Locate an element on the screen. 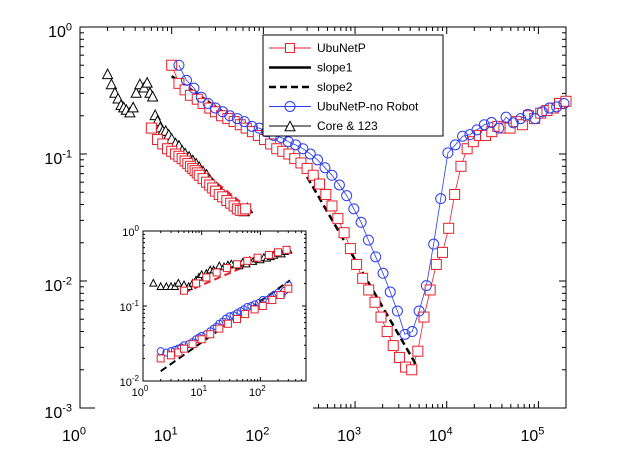  main-y-tick-label-base: 10 is located at coordinates (53, 286).